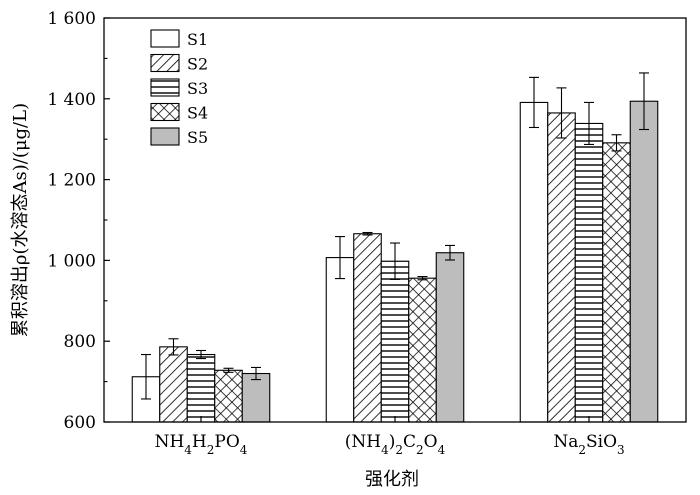 The image size is (700, 495). Describe the element at coordinates (71, 19) in the screenshot. I see `y-tick-label: 1 600` at that location.